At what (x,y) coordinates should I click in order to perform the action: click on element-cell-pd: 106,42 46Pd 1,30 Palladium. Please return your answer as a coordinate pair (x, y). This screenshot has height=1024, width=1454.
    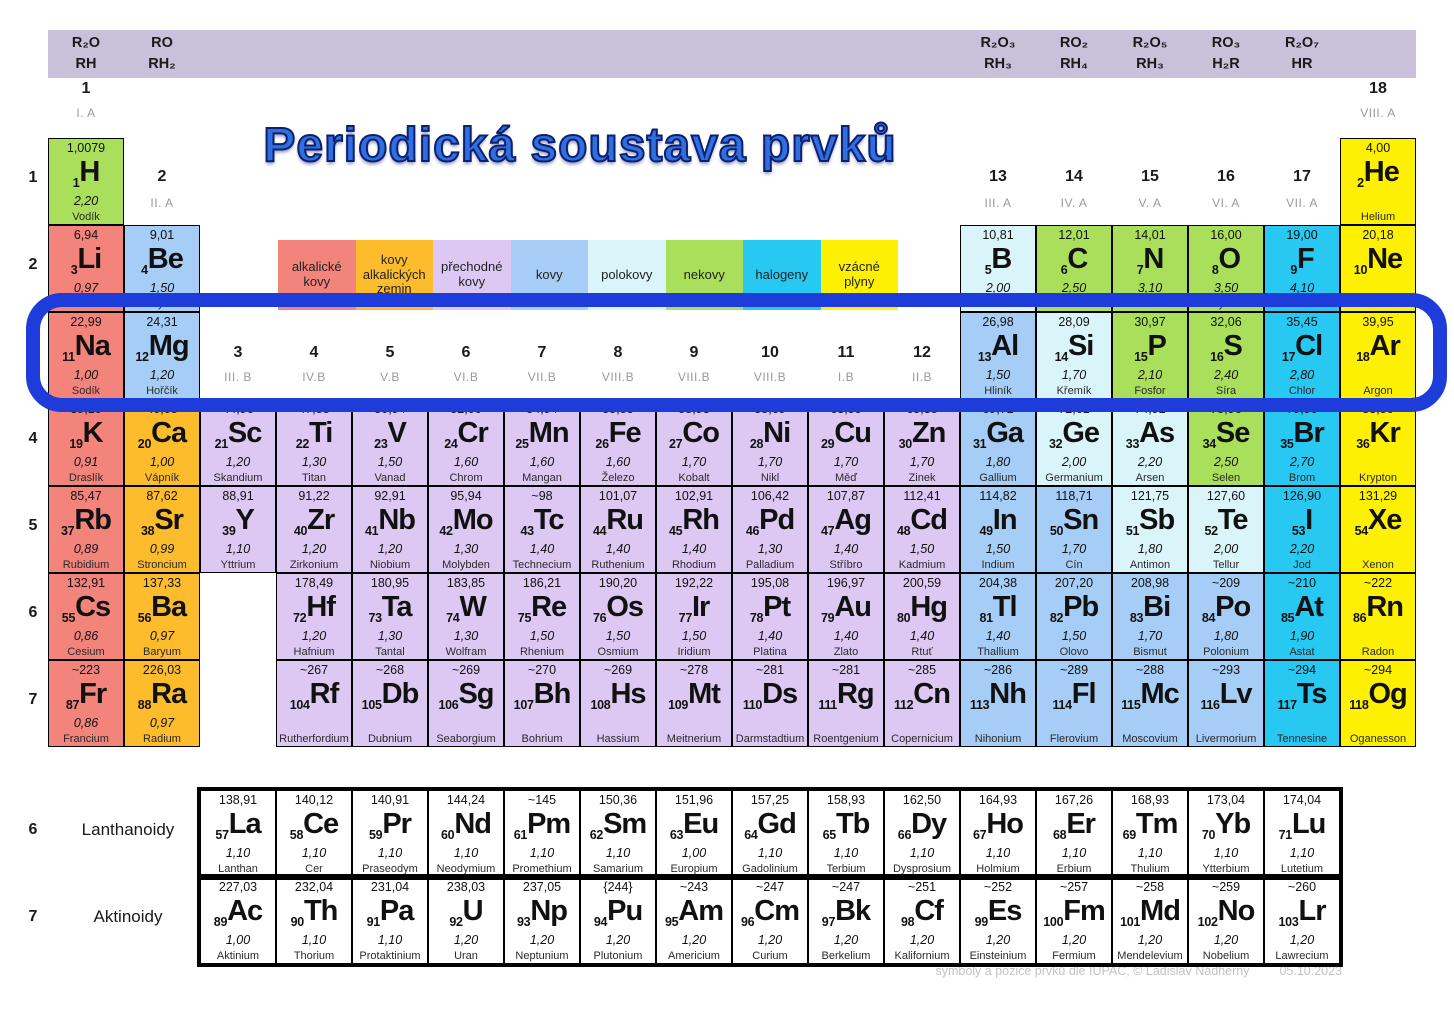
    Looking at the image, I should click on (770, 529).